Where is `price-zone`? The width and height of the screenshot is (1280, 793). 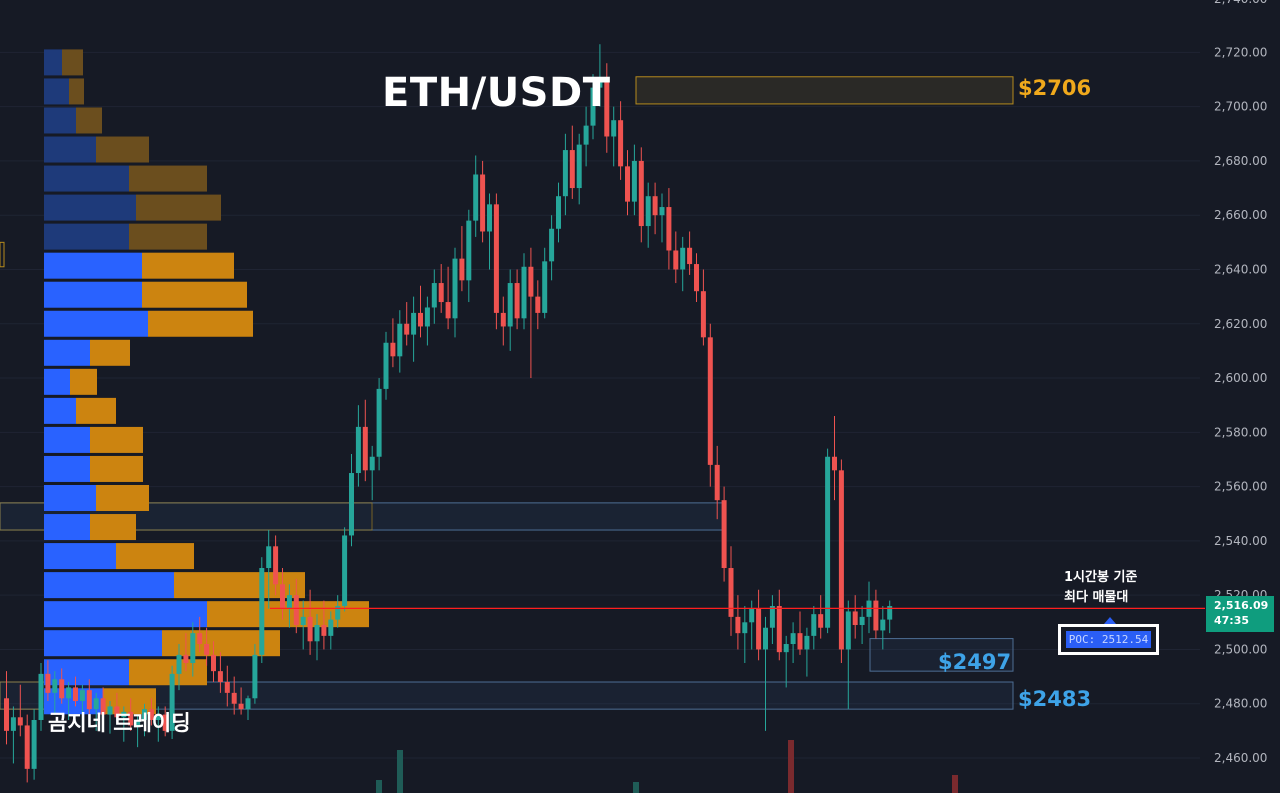
price-zone is located at coordinates (824, 90).